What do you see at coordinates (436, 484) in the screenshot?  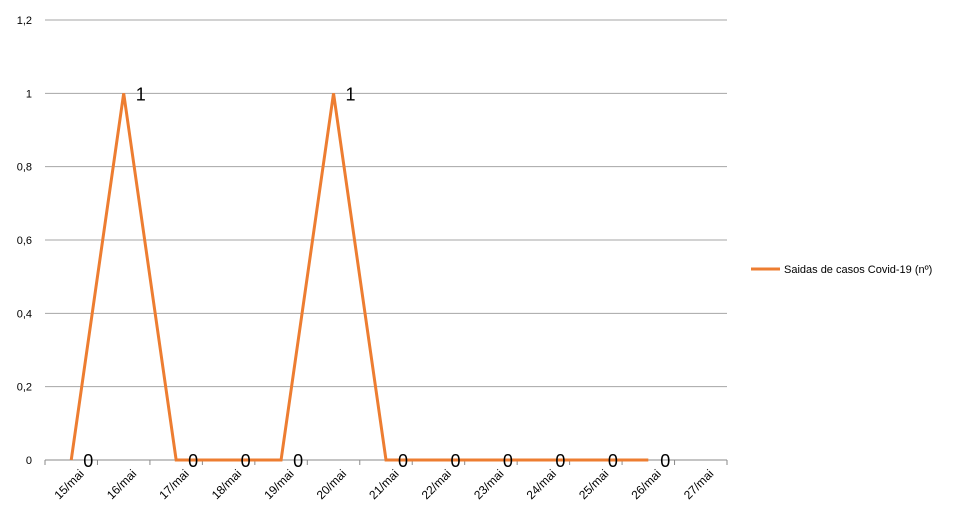 I see `x-tick-label: 22/mai` at bounding box center [436, 484].